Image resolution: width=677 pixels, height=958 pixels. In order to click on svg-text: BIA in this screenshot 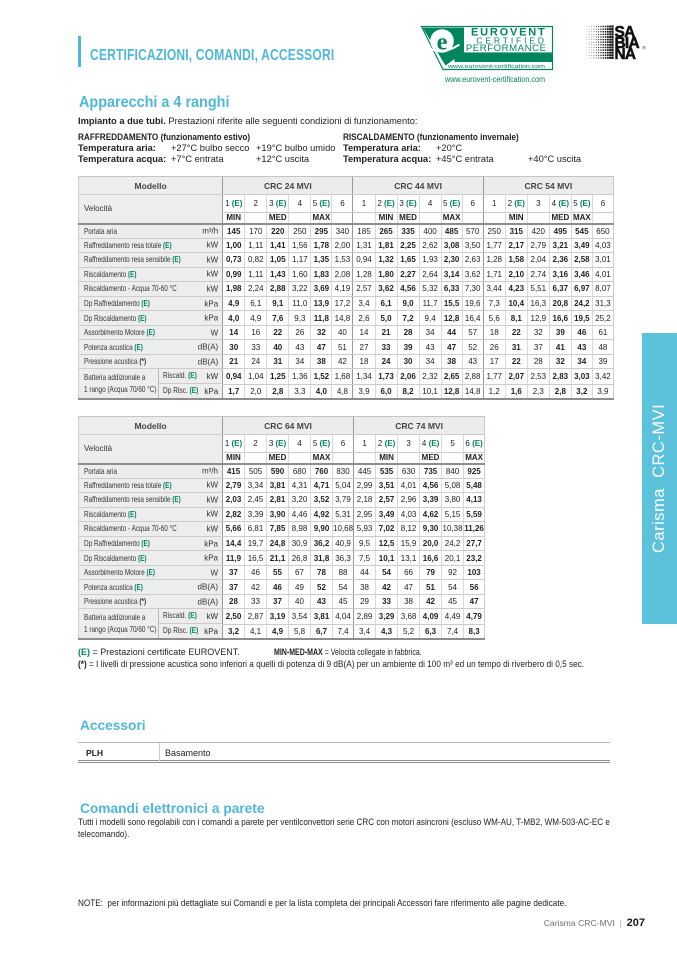, I will do `click(627, 43)`.